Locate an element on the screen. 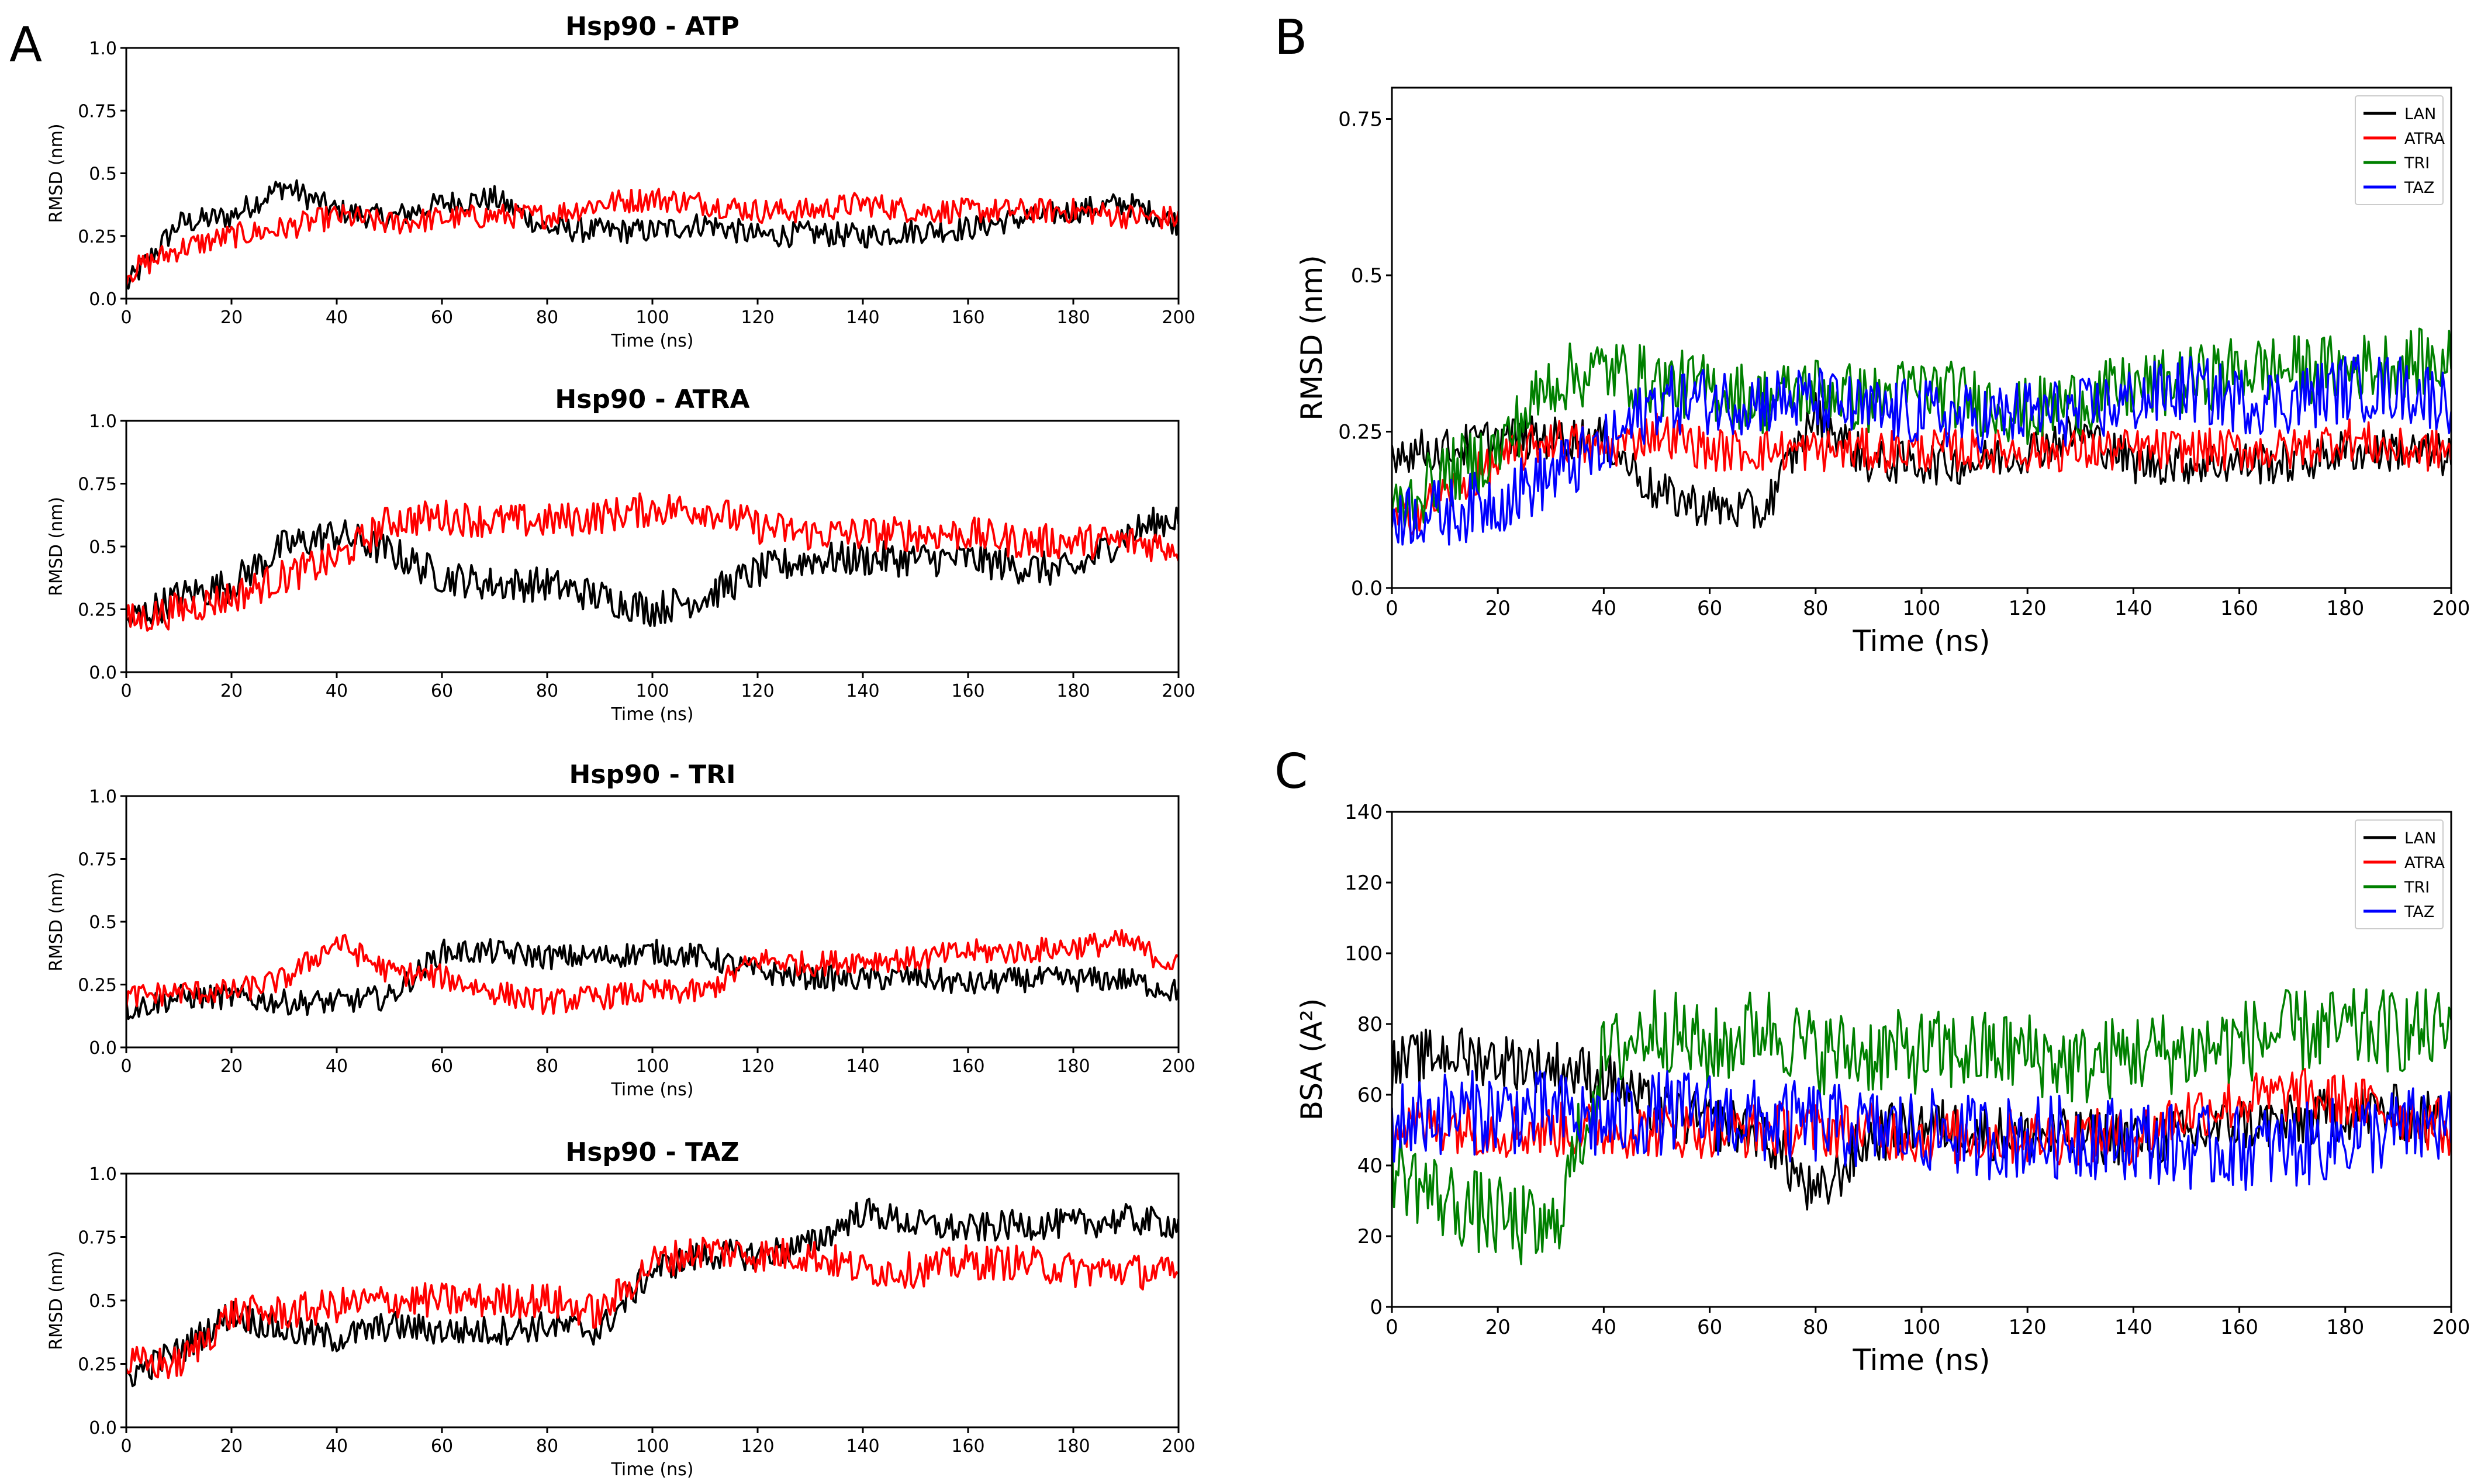  y-tick-label: 0 is located at coordinates (1376, 1307).